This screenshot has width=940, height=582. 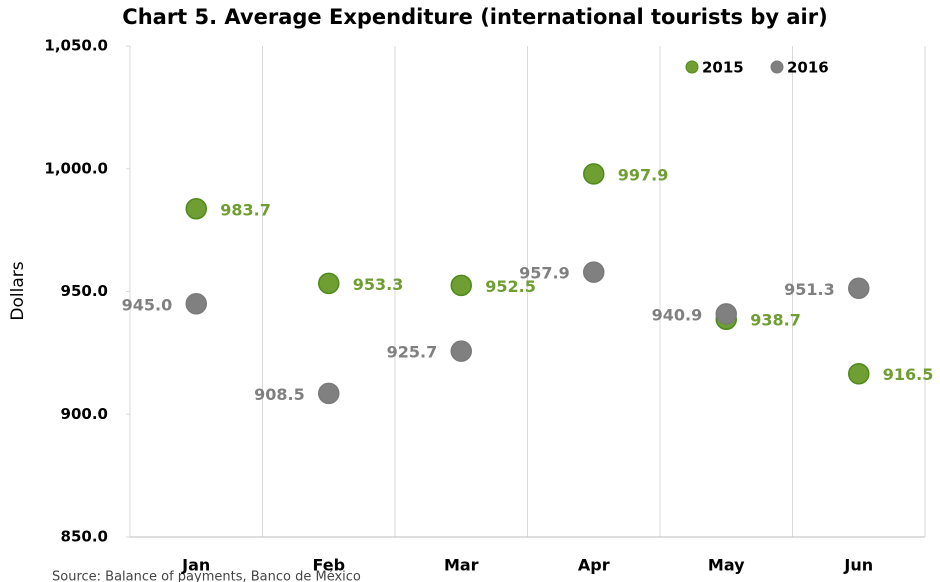 I want to click on x-tick-label: Feb, so click(x=328, y=565).